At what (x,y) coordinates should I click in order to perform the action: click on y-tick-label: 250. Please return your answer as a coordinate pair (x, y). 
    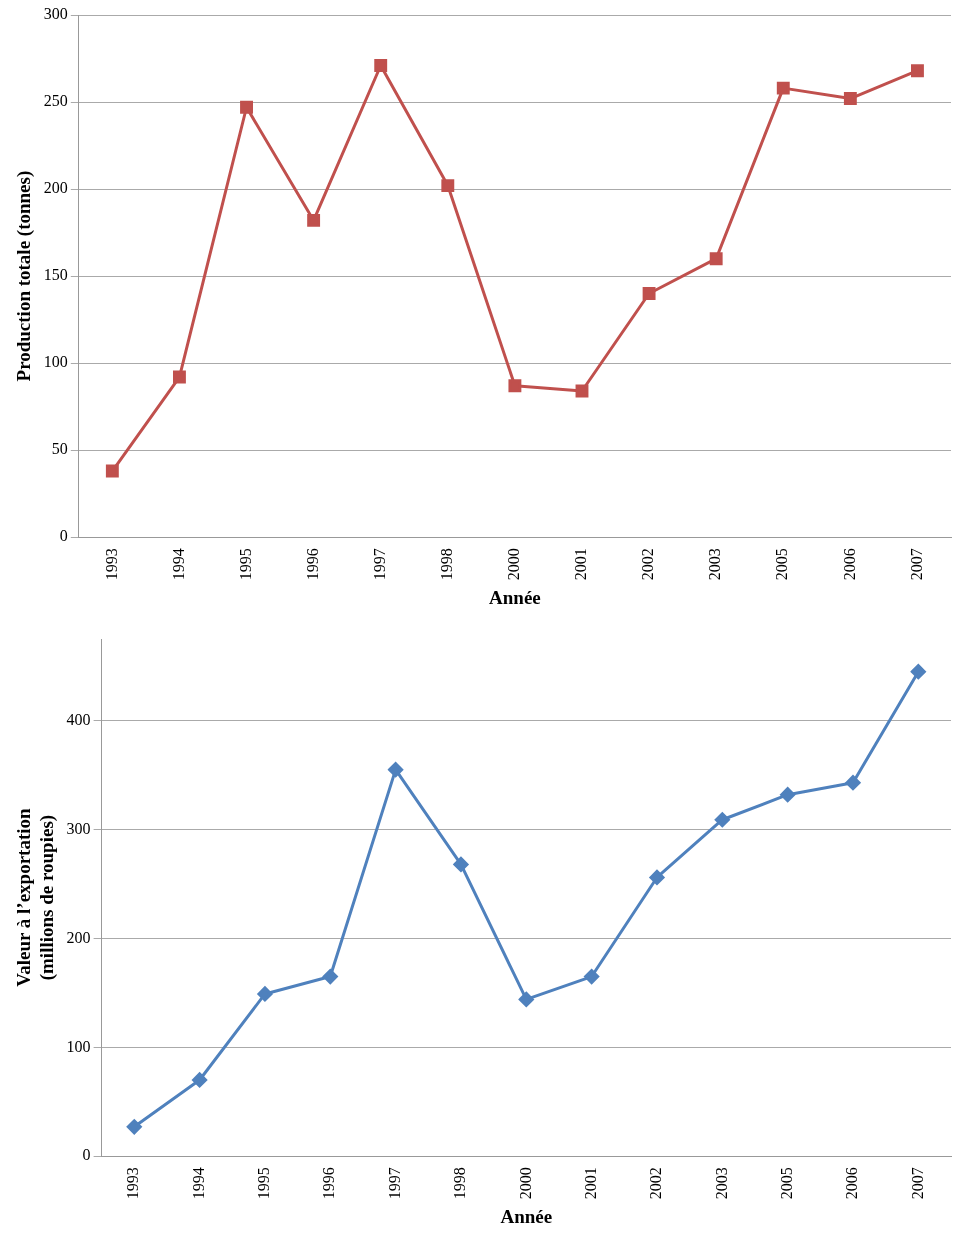
    Looking at the image, I should click on (55, 101).